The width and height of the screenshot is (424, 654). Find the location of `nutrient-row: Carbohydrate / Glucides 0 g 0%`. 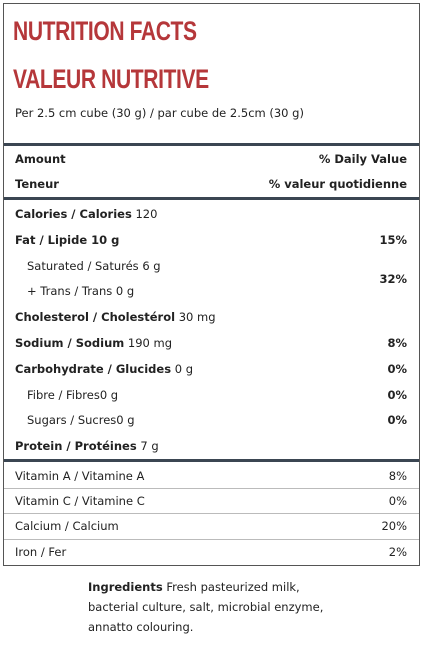

nutrient-row: Carbohydrate / Glucides 0 g 0% is located at coordinates (211, 369).